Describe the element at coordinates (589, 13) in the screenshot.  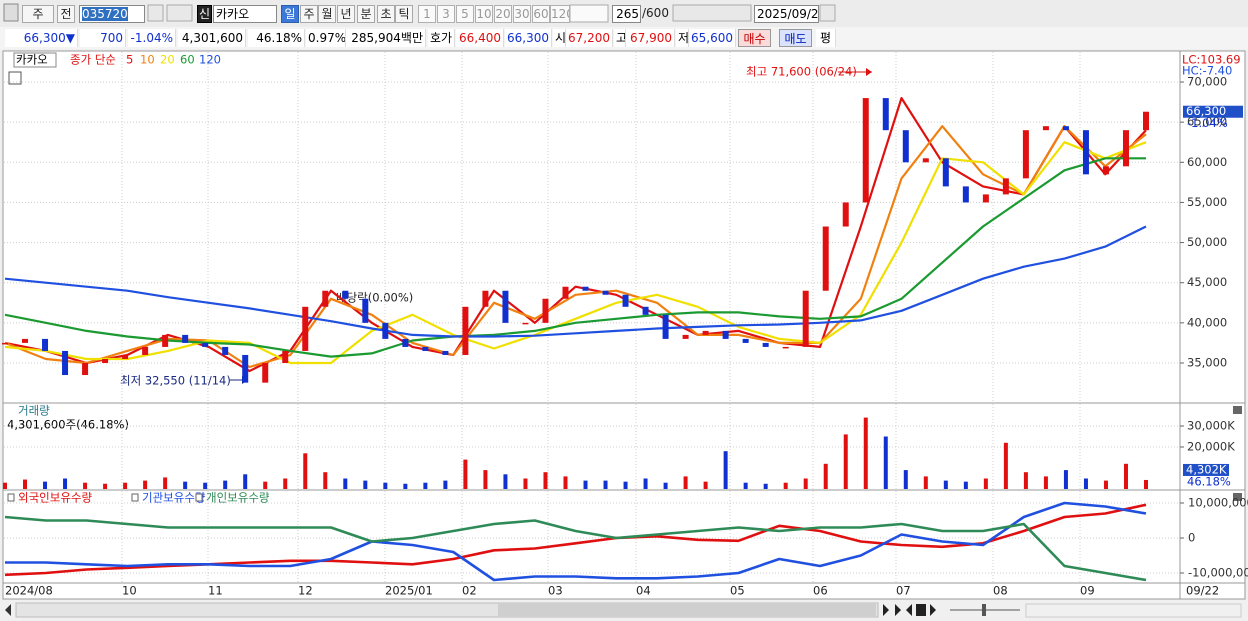
I see `blank-dropdown` at that location.